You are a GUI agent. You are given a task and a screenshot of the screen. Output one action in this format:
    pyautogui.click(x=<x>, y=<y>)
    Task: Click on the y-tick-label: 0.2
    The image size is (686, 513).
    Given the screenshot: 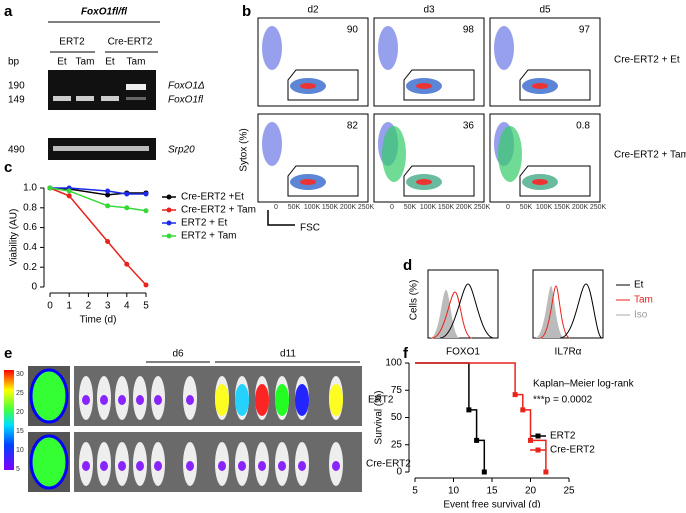 What is the action you would take?
    pyautogui.click(x=30, y=267)
    